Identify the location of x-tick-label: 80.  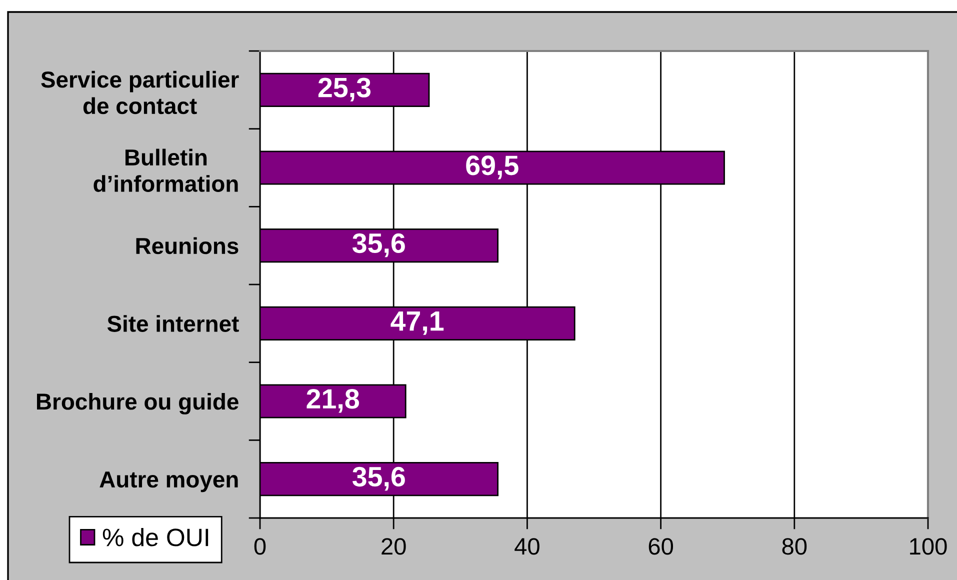
(794, 546).